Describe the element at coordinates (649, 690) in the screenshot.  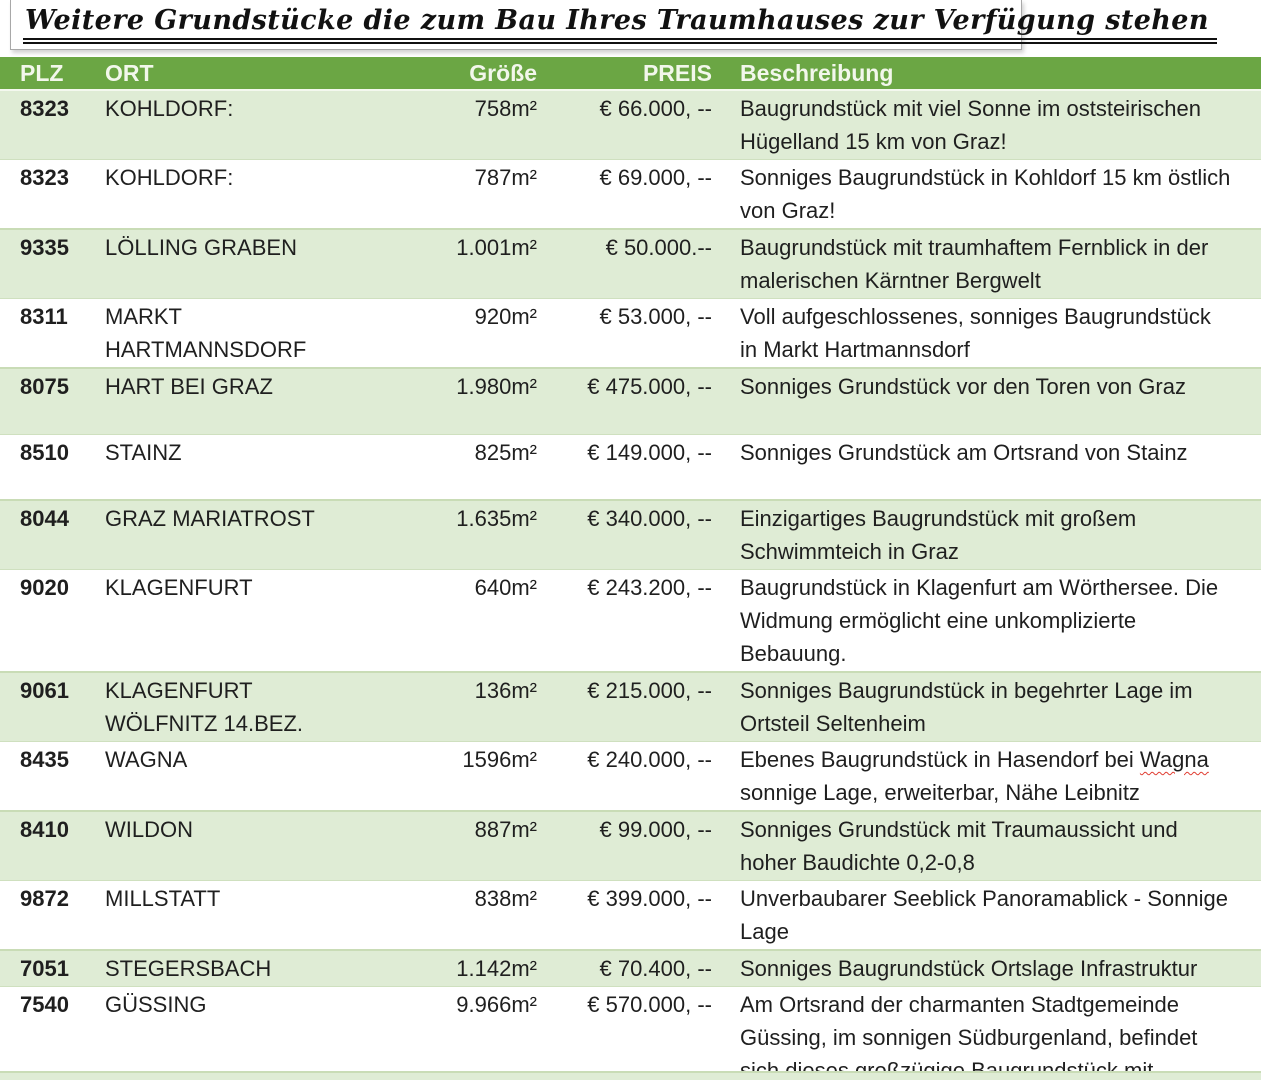
I see `cell-preis: € 215.000, --` at that location.